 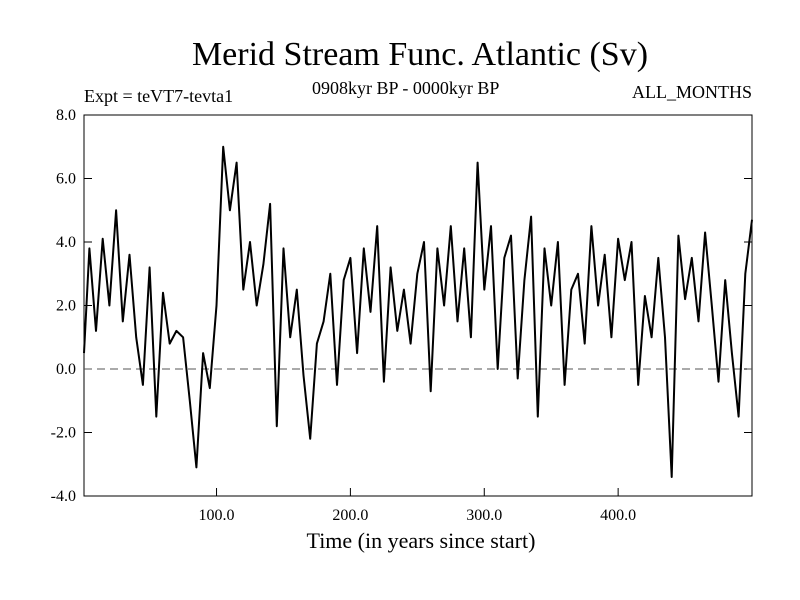 I want to click on y-tick-label: -2.0, so click(x=63, y=433).